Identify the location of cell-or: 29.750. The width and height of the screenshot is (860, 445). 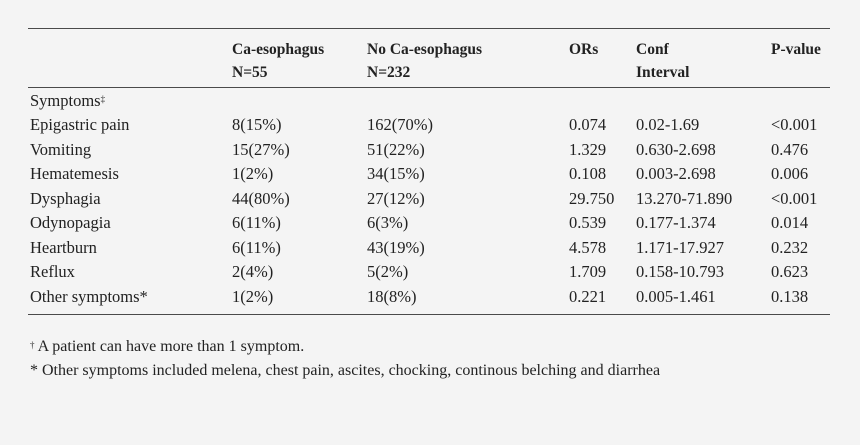
(592, 198).